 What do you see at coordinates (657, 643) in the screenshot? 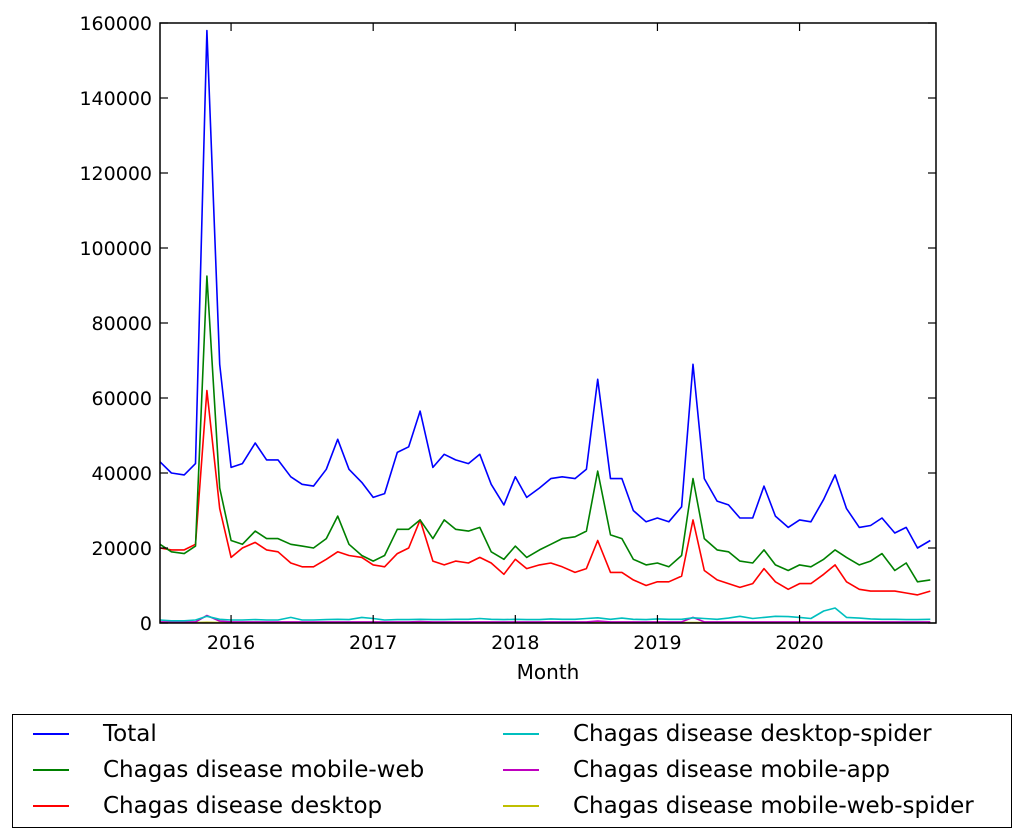
I see `x-tick-label: 2019` at bounding box center [657, 643].